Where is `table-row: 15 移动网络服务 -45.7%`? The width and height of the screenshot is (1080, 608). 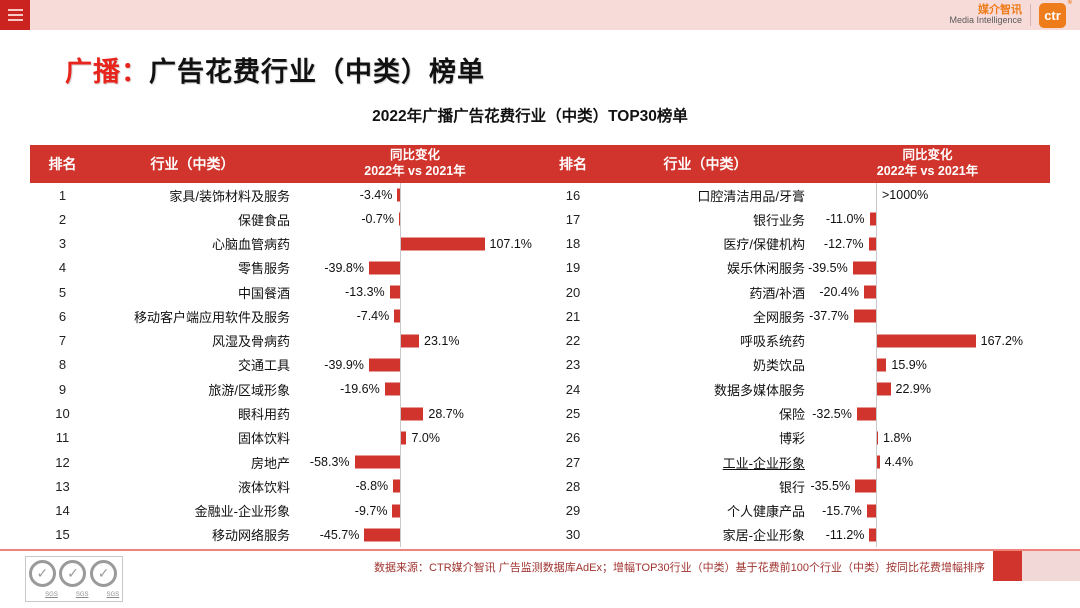
table-row: 15 移动网络服务 -45.7% is located at coordinates (285, 535).